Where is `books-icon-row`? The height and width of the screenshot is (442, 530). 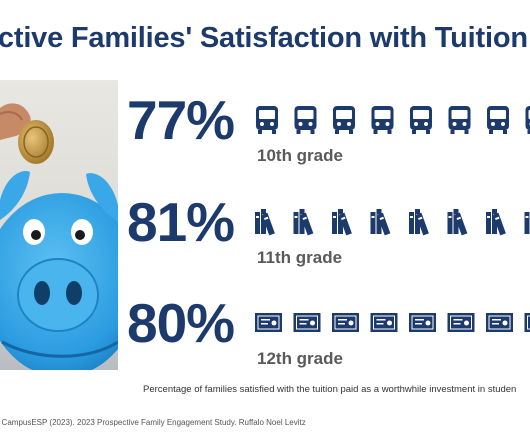 books-icon-row is located at coordinates (392, 221).